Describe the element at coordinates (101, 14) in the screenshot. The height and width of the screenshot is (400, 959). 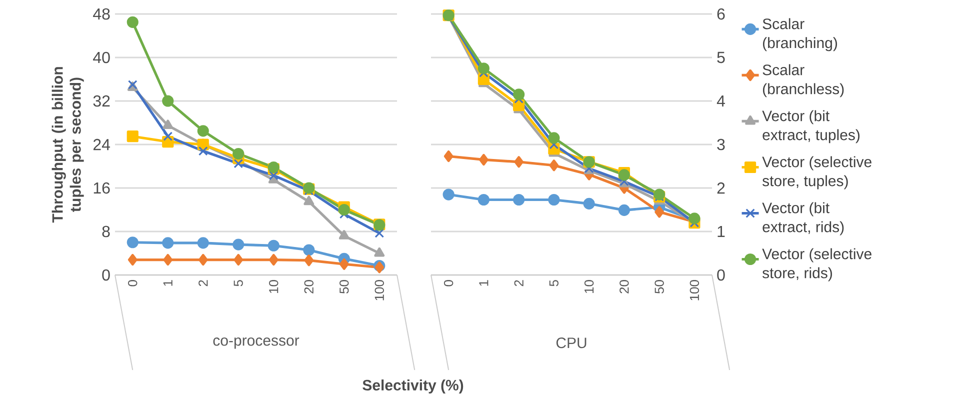
I see `y-tick-label: 48` at that location.